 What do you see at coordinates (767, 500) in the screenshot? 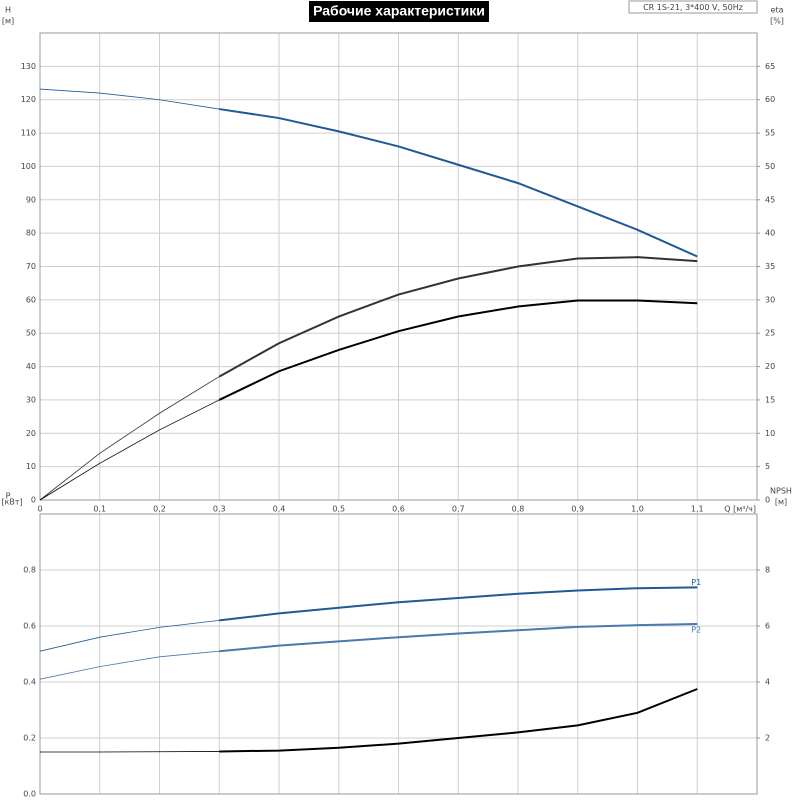
I see `y2-tick-label: 0` at bounding box center [767, 500].